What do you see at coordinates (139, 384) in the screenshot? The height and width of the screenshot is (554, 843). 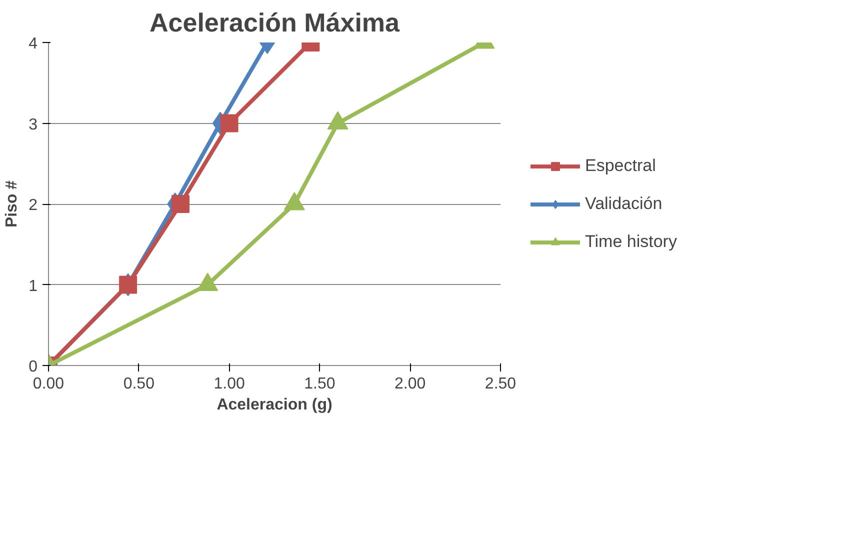 I see `x-tick-label: 0.50` at bounding box center [139, 384].